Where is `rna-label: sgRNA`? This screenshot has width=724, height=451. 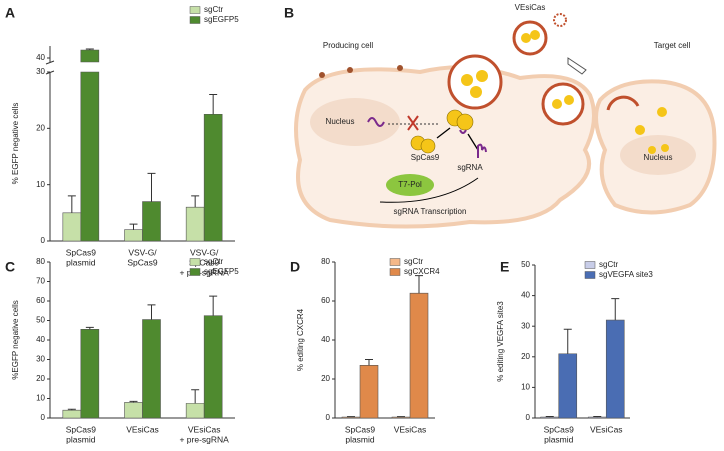 rna-label: sgRNA is located at coordinates (470, 167).